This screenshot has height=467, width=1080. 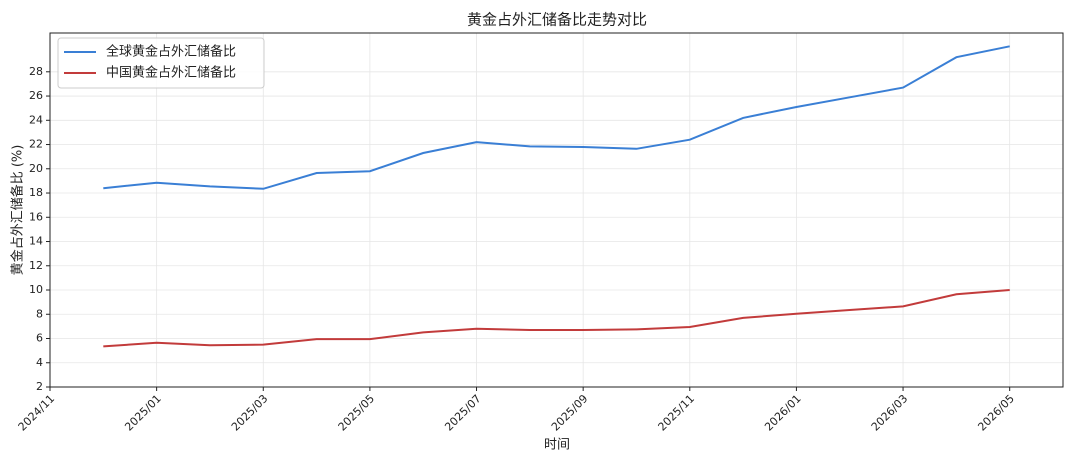 What do you see at coordinates (39, 338) in the screenshot?
I see `y-tick-label: 6` at bounding box center [39, 338].